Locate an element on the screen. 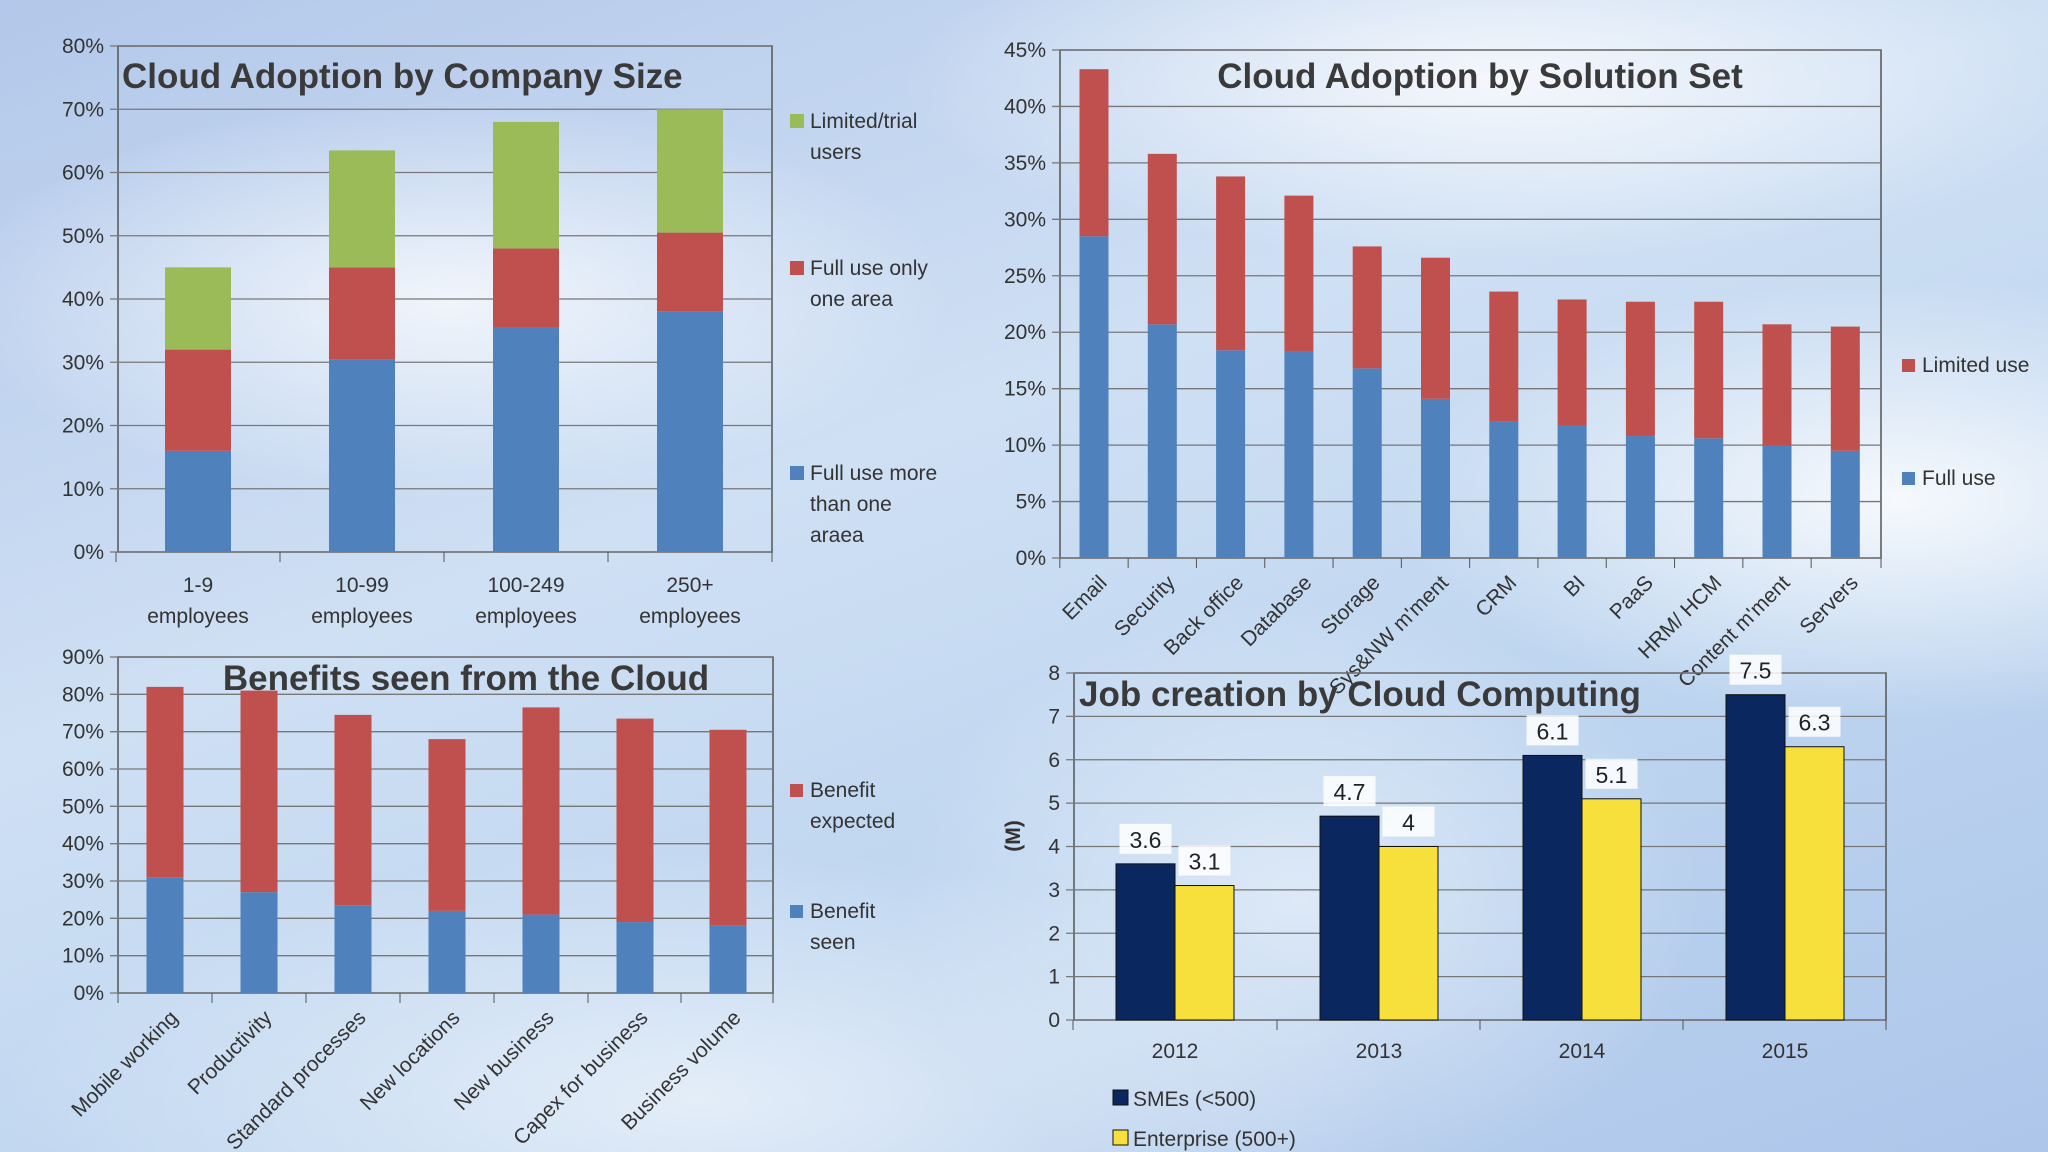 This screenshot has width=2048, height=1152. y-tick-label: 10% is located at coordinates (83, 489).